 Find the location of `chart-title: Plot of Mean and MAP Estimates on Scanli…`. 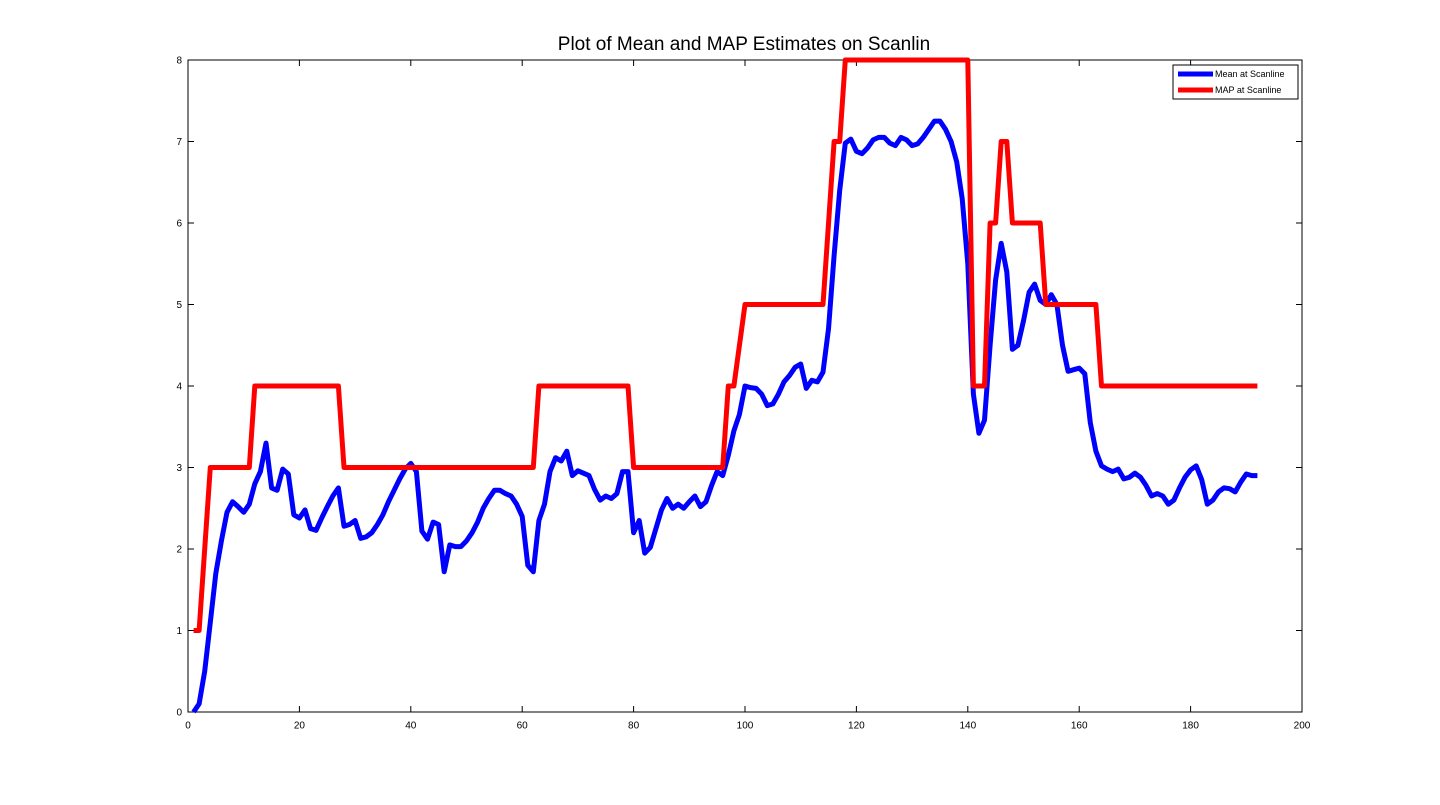

chart-title: Plot of Mean and MAP Estimates on Scanli… is located at coordinates (744, 44).